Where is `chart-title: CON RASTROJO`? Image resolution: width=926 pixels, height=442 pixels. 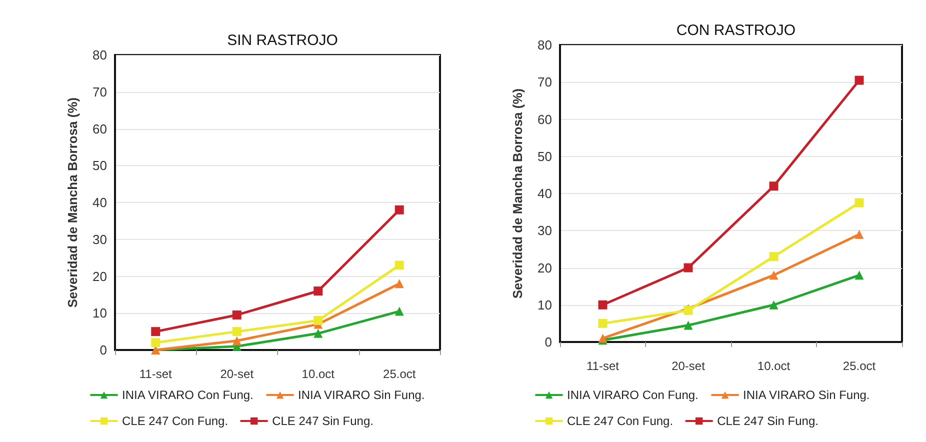 chart-title: CON RASTROJO is located at coordinates (736, 30).